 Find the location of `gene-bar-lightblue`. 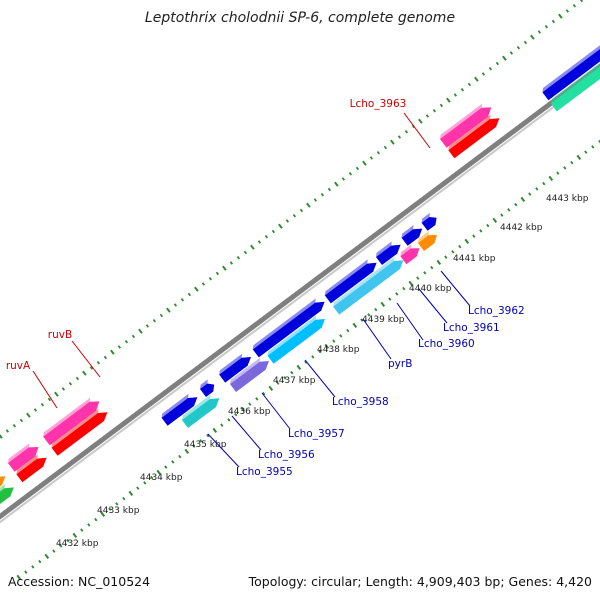

gene-bar-lightblue is located at coordinates (296, 339).